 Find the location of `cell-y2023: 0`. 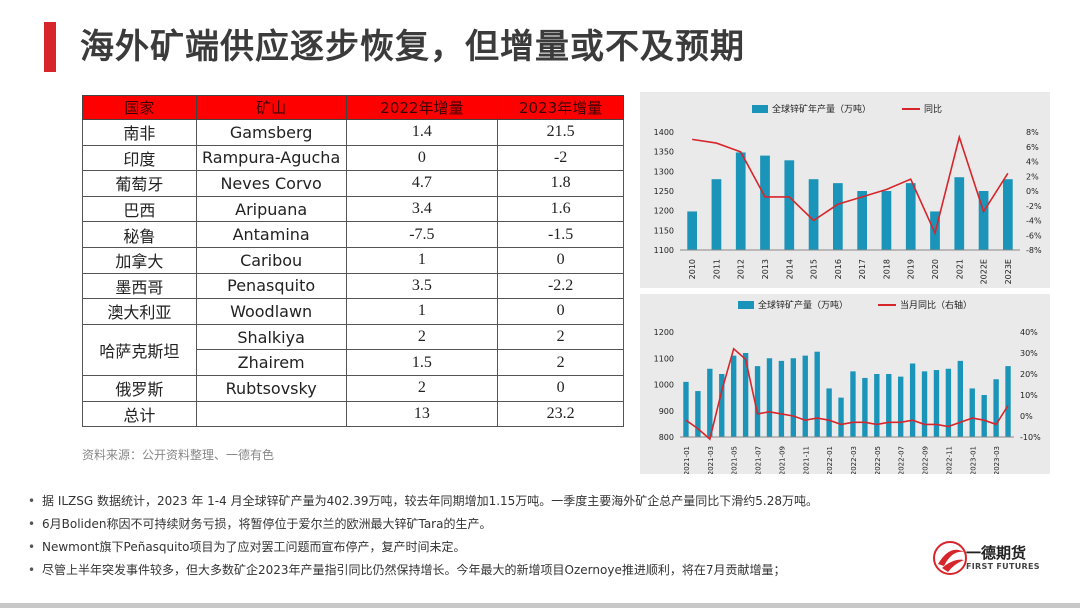

cell-y2023: 0 is located at coordinates (560, 260).